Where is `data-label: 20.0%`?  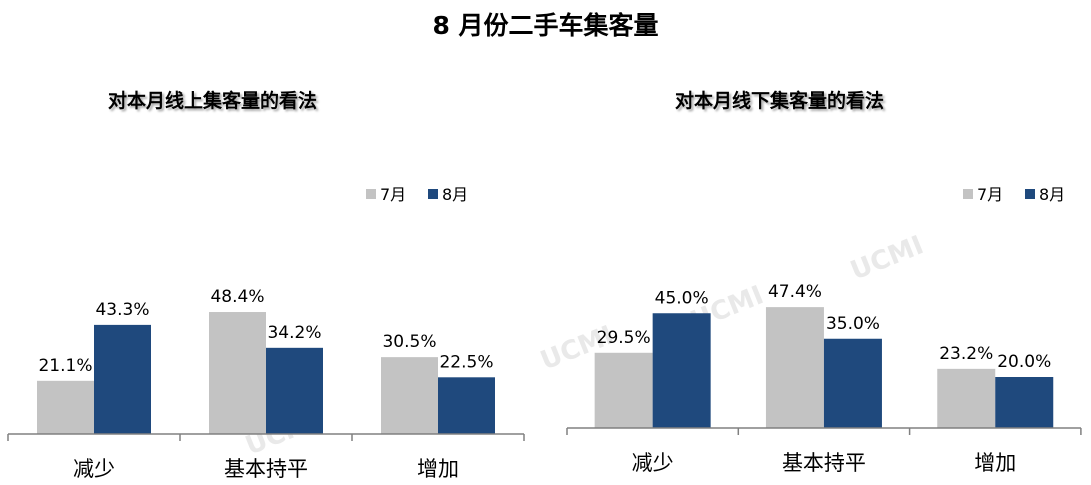
data-label: 20.0% is located at coordinates (1024, 362).